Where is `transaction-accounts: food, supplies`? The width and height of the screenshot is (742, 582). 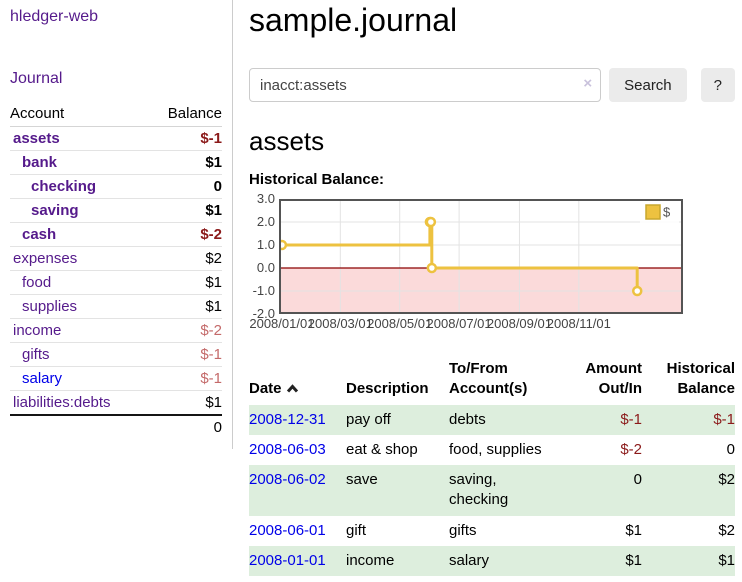 transaction-accounts: food, supplies is located at coordinates (495, 449).